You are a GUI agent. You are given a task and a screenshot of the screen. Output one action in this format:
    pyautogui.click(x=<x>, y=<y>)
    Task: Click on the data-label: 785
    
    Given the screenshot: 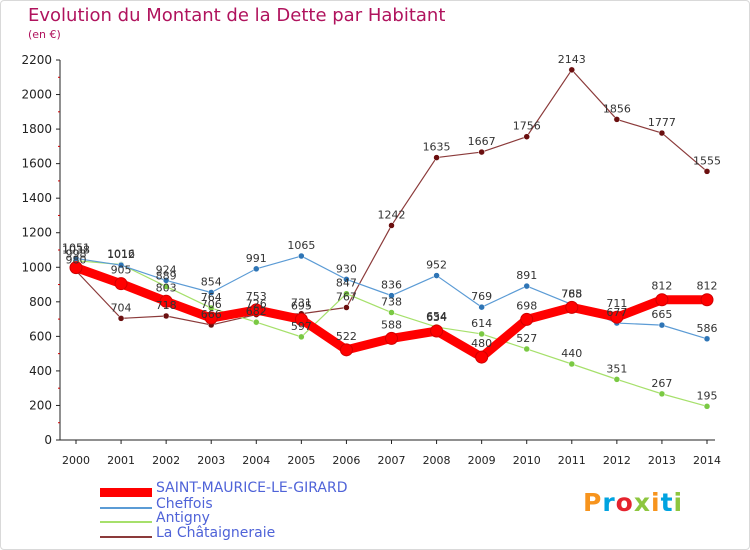 What is the action you would take?
    pyautogui.click(x=571, y=293)
    